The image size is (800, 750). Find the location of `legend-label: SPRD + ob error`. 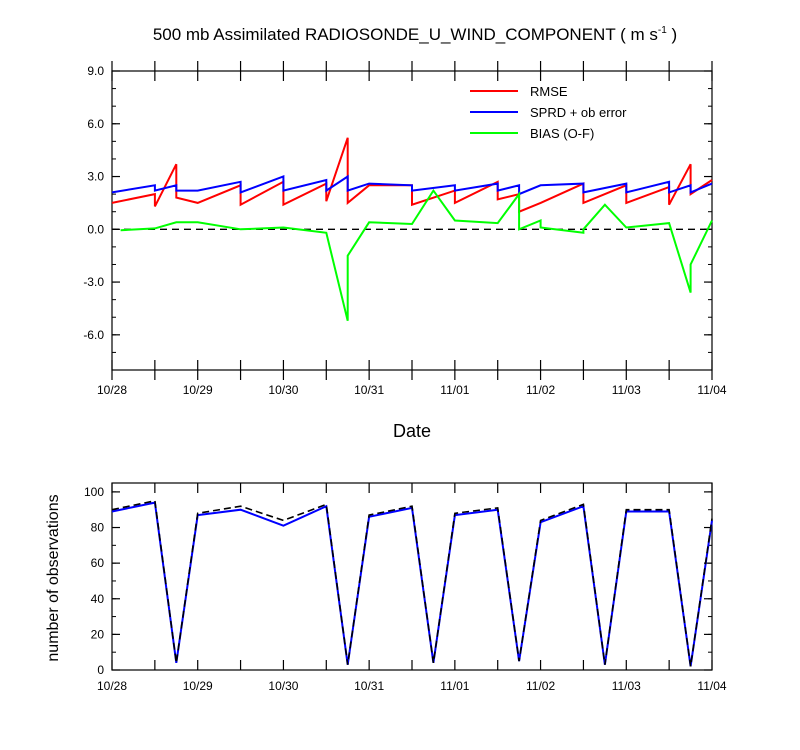

legend-label: SPRD + ob error is located at coordinates (578, 112).